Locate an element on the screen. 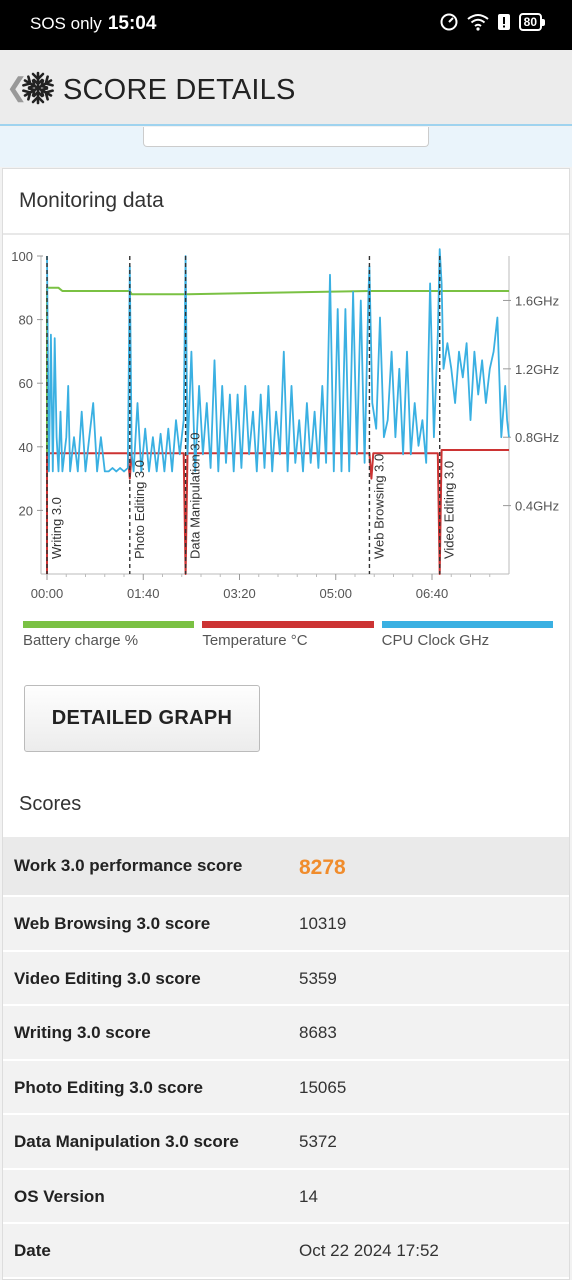 The image size is (572, 1280). legend-item: CPU Clock GHz is located at coordinates (467, 635).